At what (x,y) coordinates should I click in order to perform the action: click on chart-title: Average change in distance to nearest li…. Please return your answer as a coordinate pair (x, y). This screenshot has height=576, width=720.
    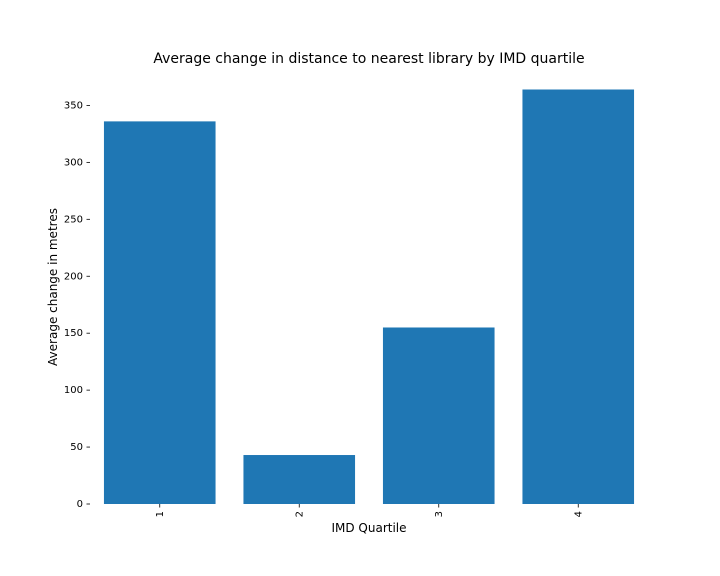
    Looking at the image, I should click on (368, 59).